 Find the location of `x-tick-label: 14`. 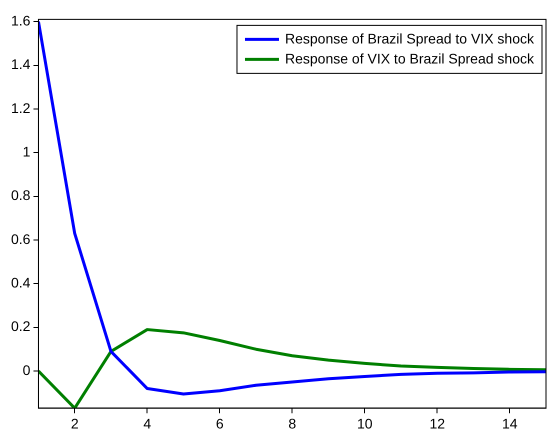

x-tick-label: 14 is located at coordinates (510, 423).